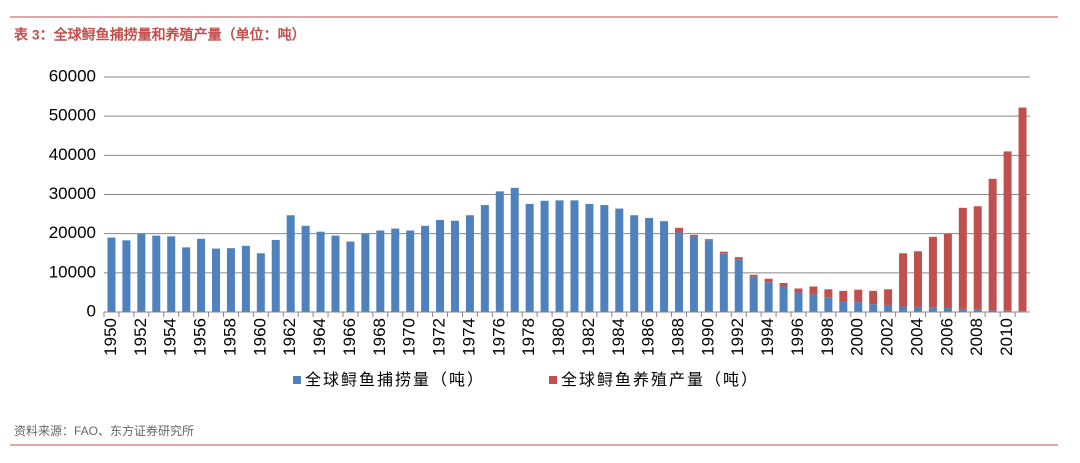 This screenshot has height=463, width=1080. What do you see at coordinates (72, 271) in the screenshot?
I see `y-tick-label: 10000` at bounding box center [72, 271].